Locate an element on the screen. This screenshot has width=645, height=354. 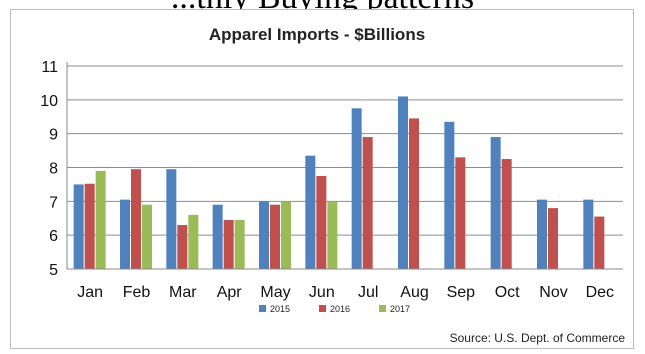
y-tick-label: 10 is located at coordinates (49, 101).